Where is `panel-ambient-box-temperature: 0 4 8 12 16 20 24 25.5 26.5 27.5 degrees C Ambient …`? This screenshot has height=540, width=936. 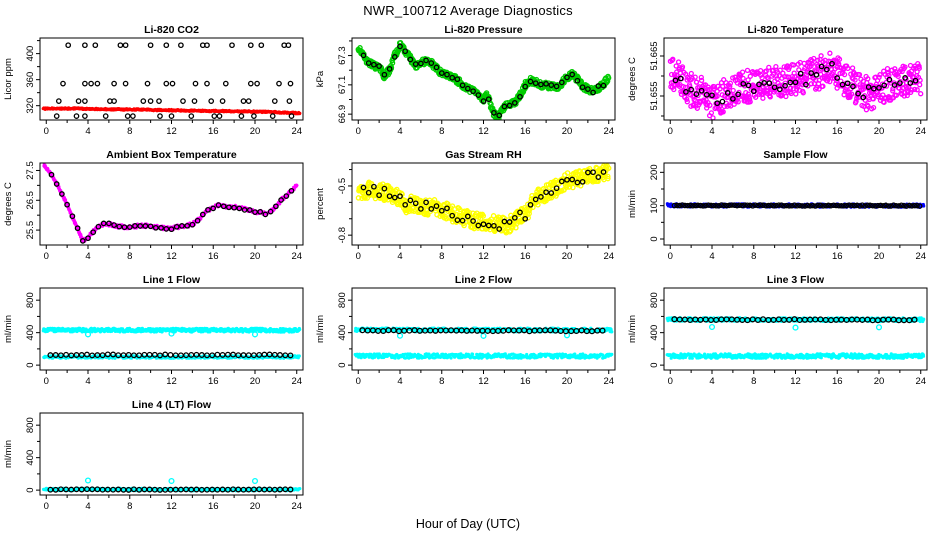
panel-ambient-box-temperature: 0 4 8 12 16 20 24 25.5 26.5 27.5 degrees C Ambient … is located at coordinates (156, 209).